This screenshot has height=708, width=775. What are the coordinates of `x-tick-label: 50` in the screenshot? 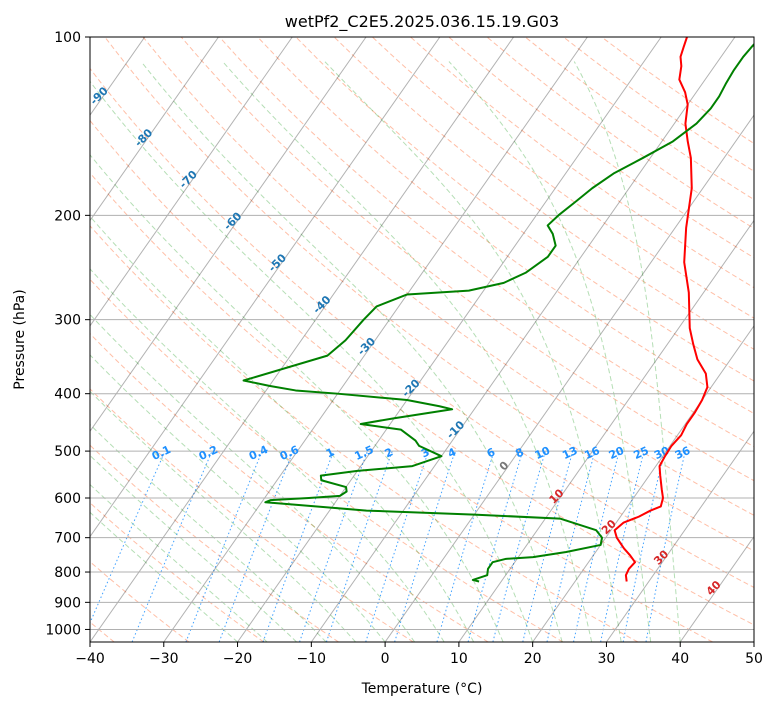 It's located at (754, 659).